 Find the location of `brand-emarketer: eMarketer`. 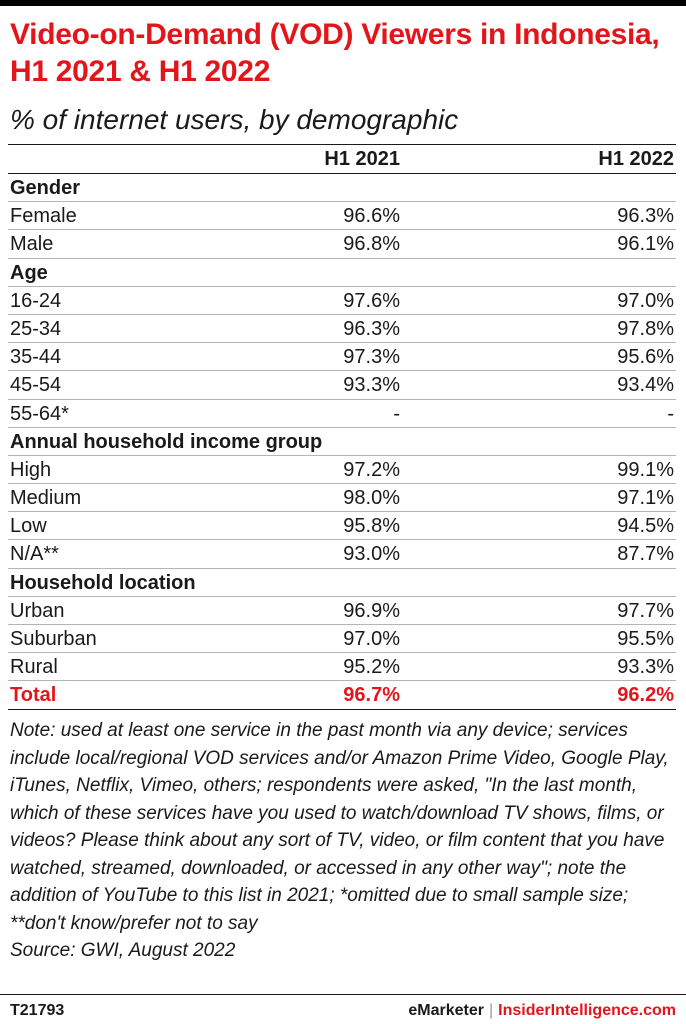

brand-emarketer: eMarketer is located at coordinates (446, 1010).